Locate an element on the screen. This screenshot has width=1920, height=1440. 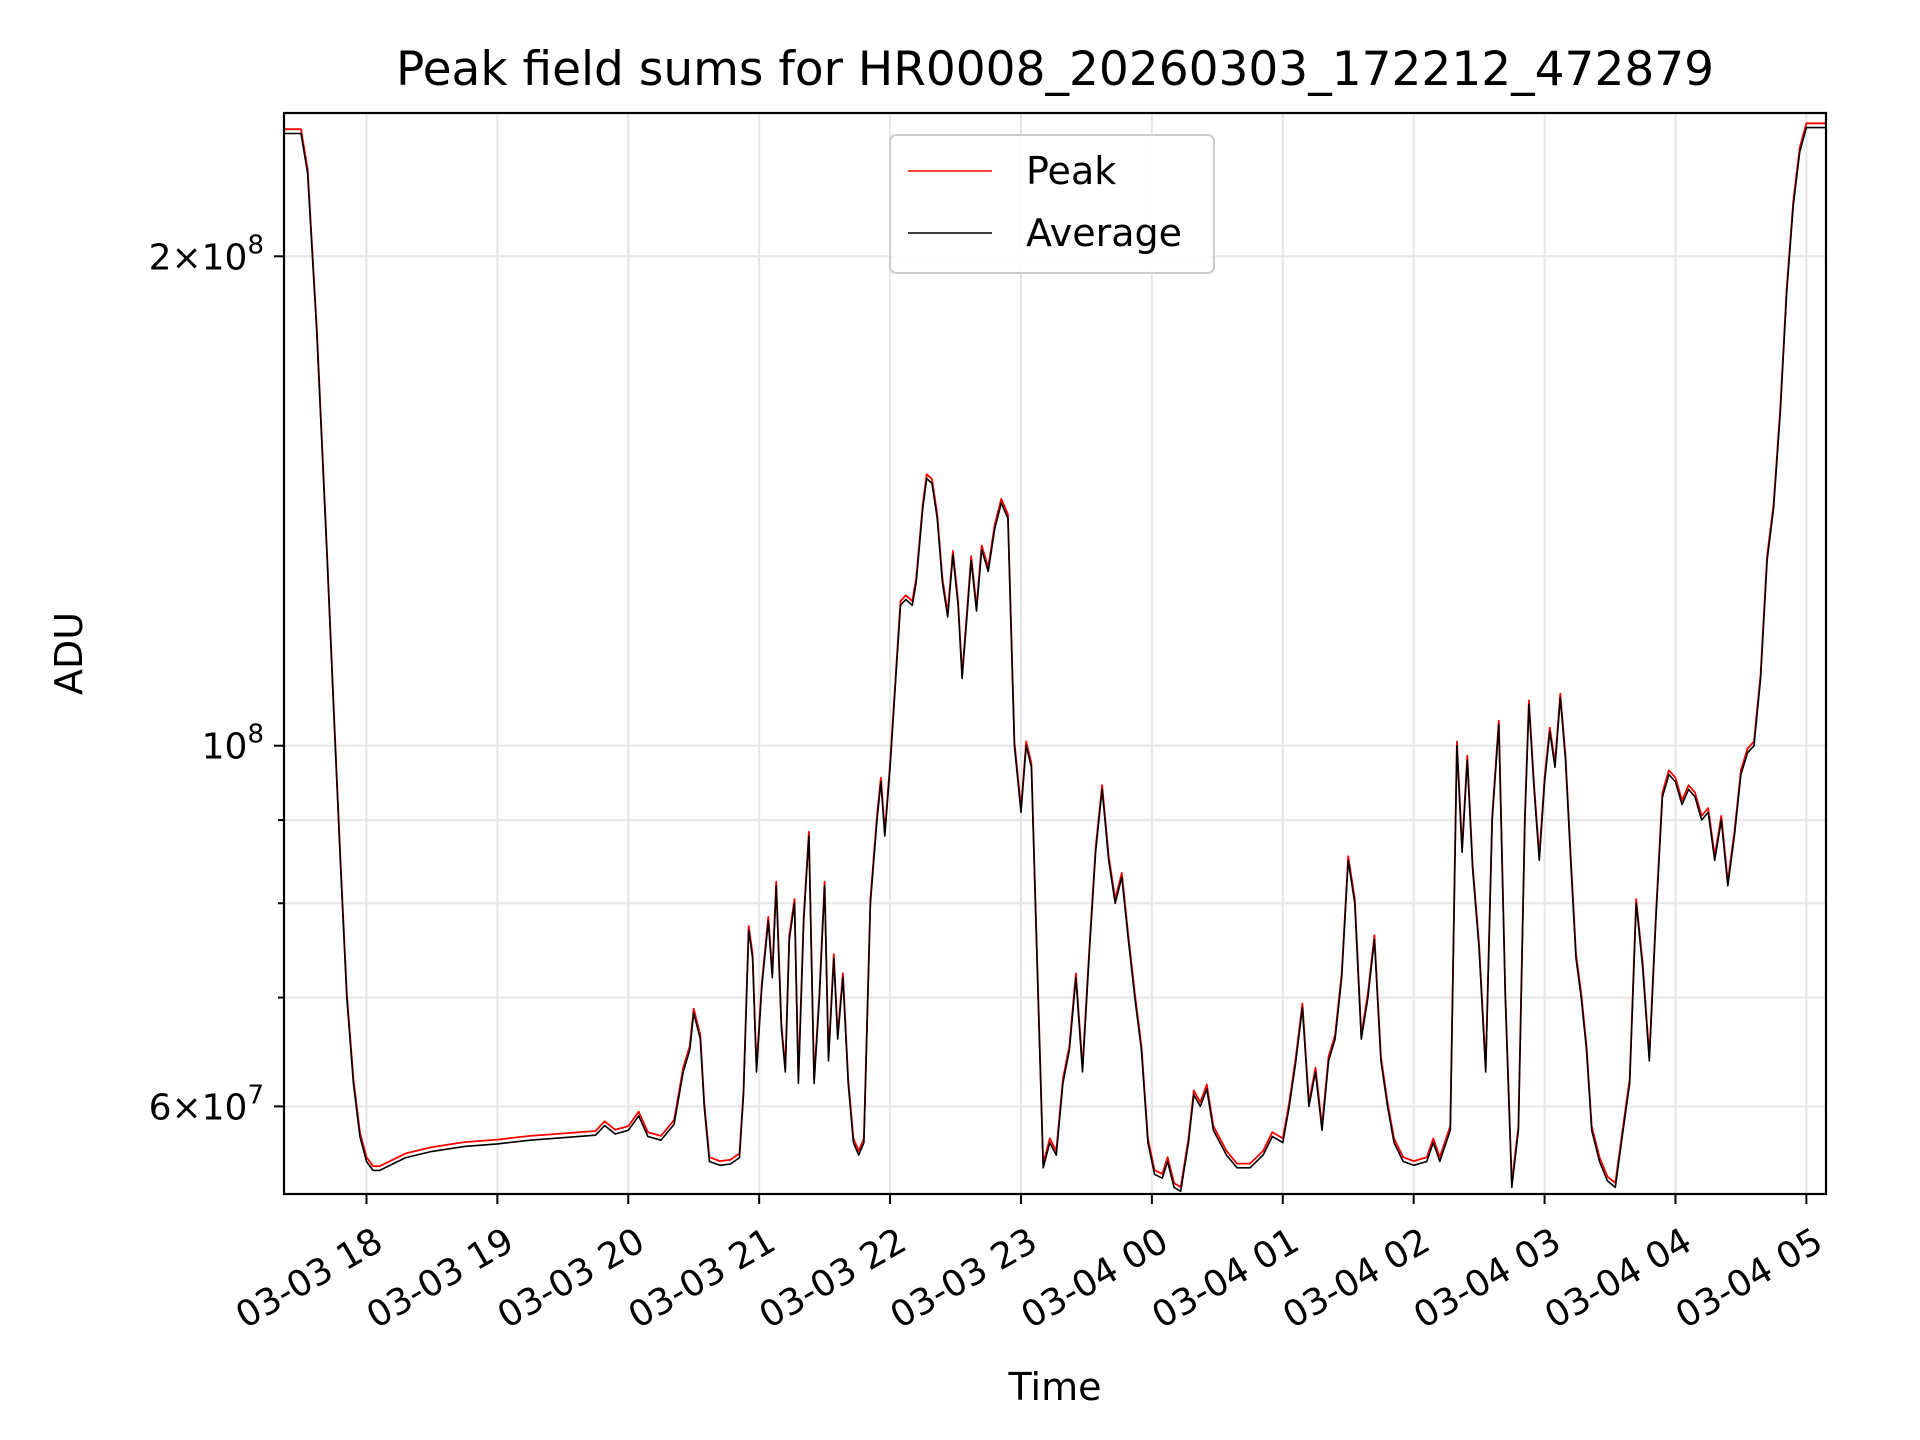
y-tick-label: 2×108 is located at coordinates (206, 254).